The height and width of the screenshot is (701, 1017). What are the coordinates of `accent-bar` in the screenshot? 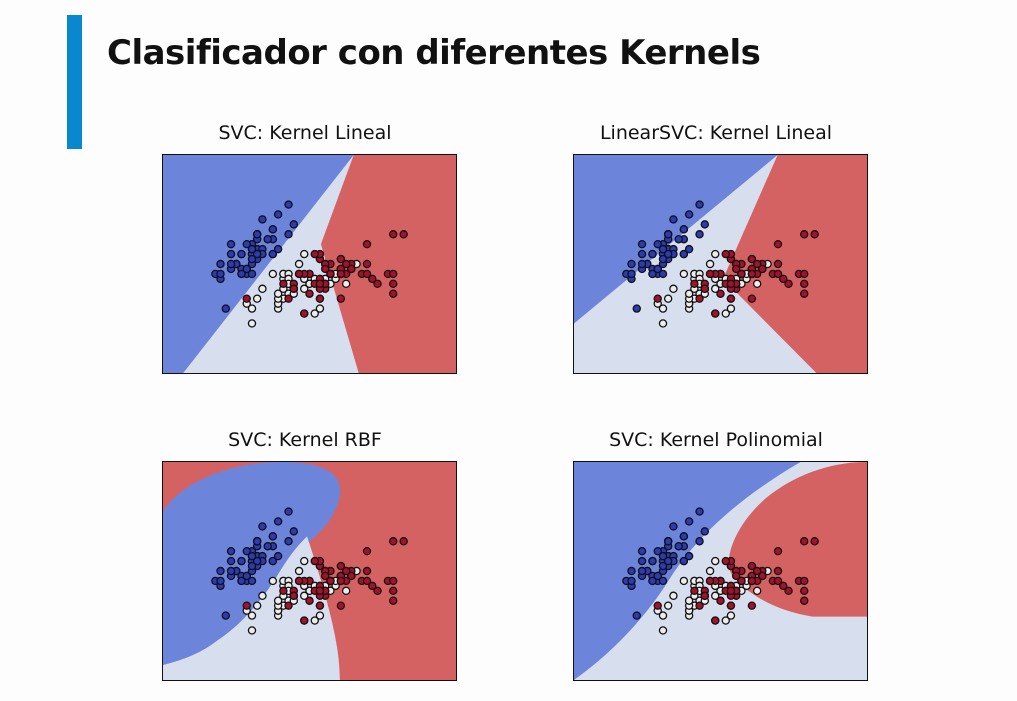 It's located at (74, 82).